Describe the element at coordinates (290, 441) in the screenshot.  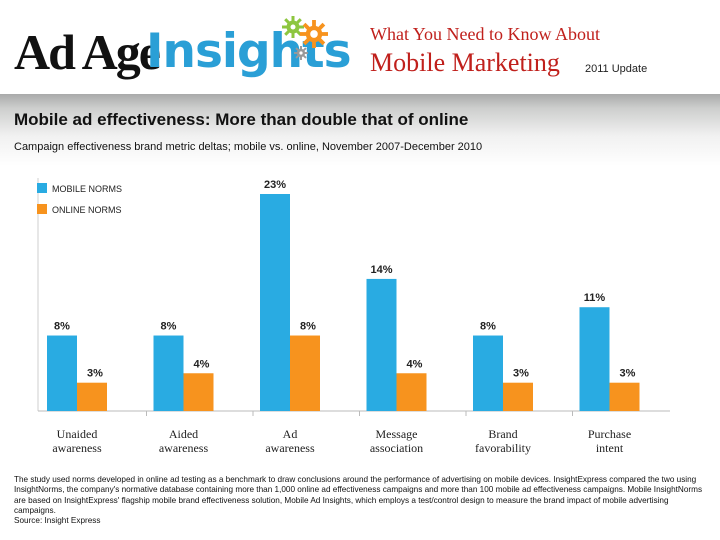
I see `category-label-ad-awareness: Ad awareness` at that location.